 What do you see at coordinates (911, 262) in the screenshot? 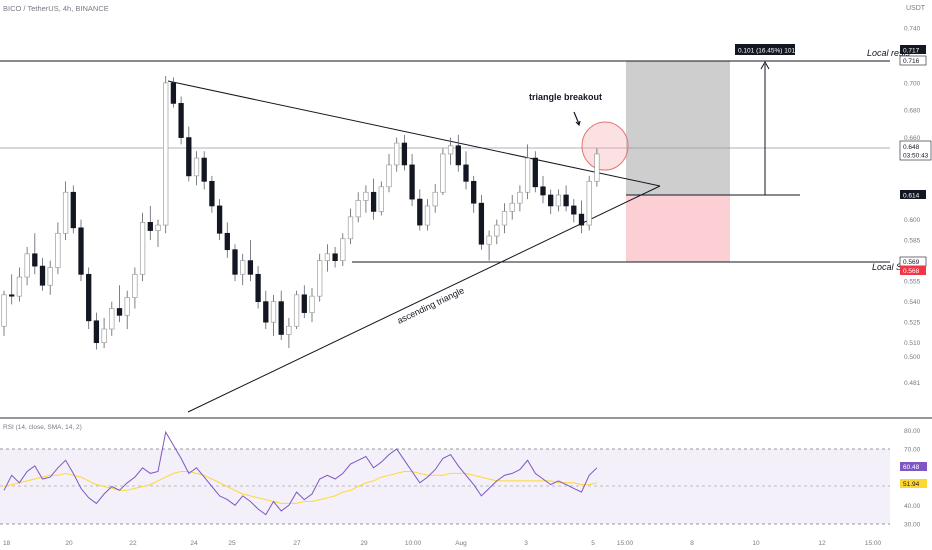
I see `support-badge-text: 0.569` at bounding box center [911, 262].